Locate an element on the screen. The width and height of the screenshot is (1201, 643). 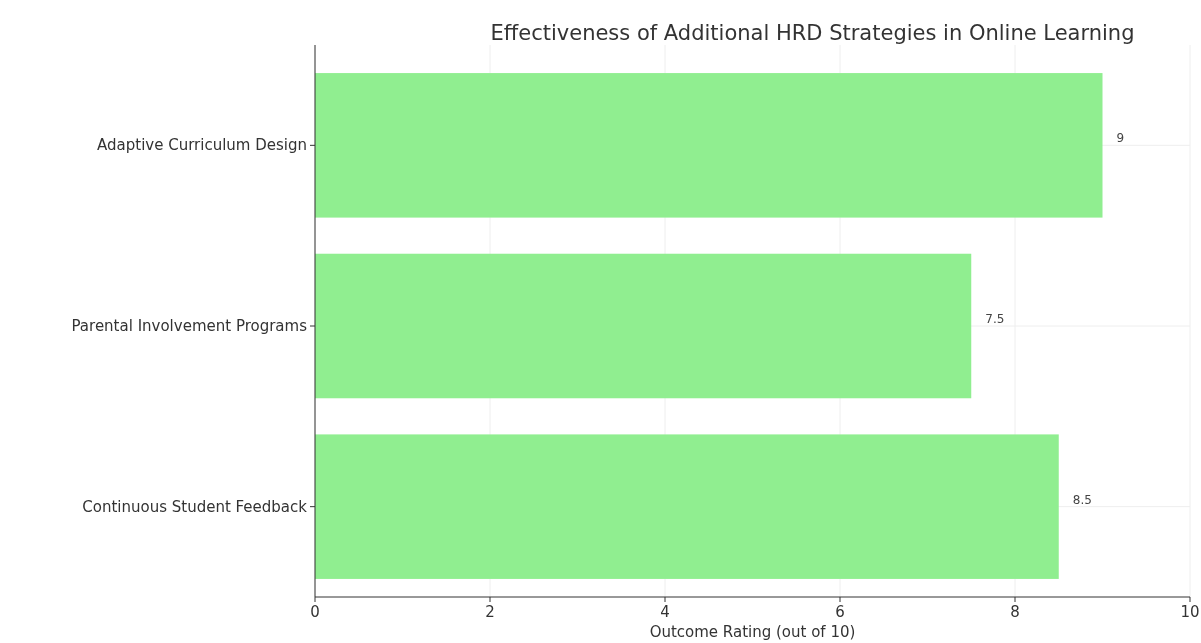
data-label: 7.5 is located at coordinates (995, 319).